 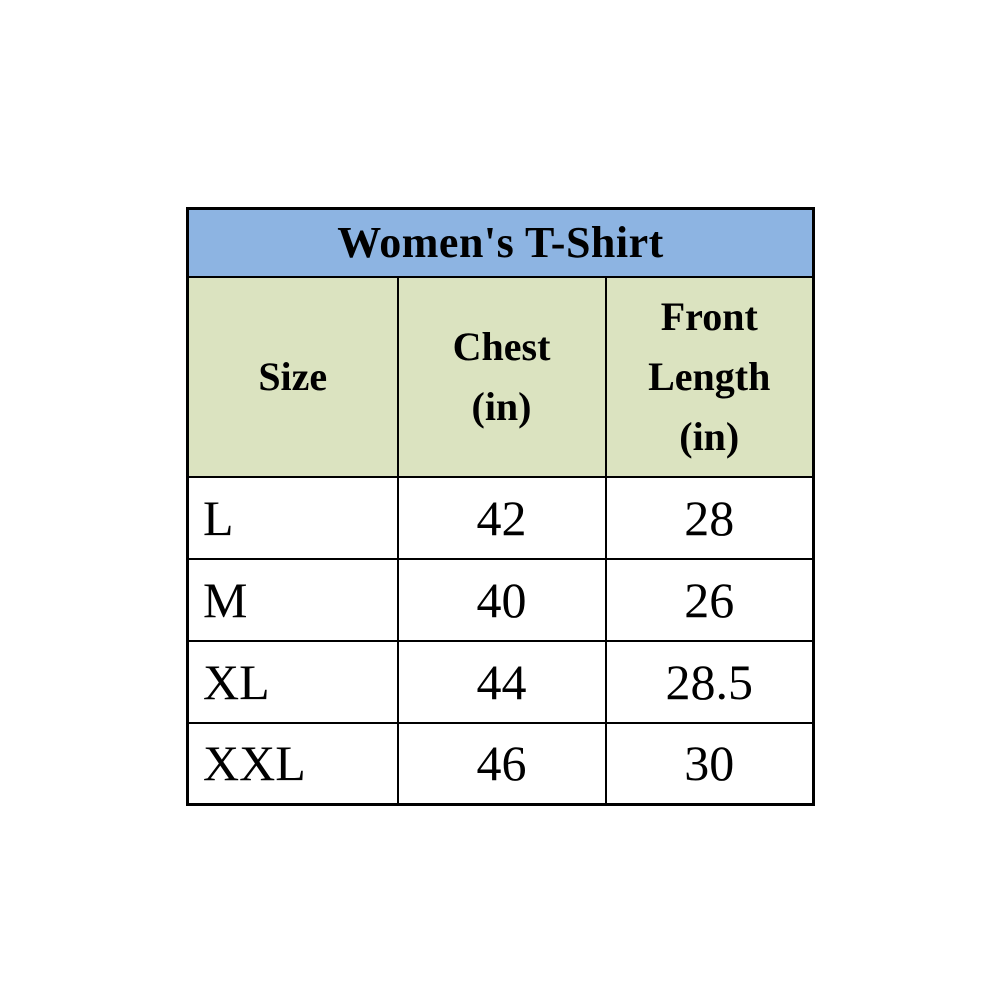 What do you see at coordinates (292, 599) in the screenshot?
I see `size-cell: M` at bounding box center [292, 599].